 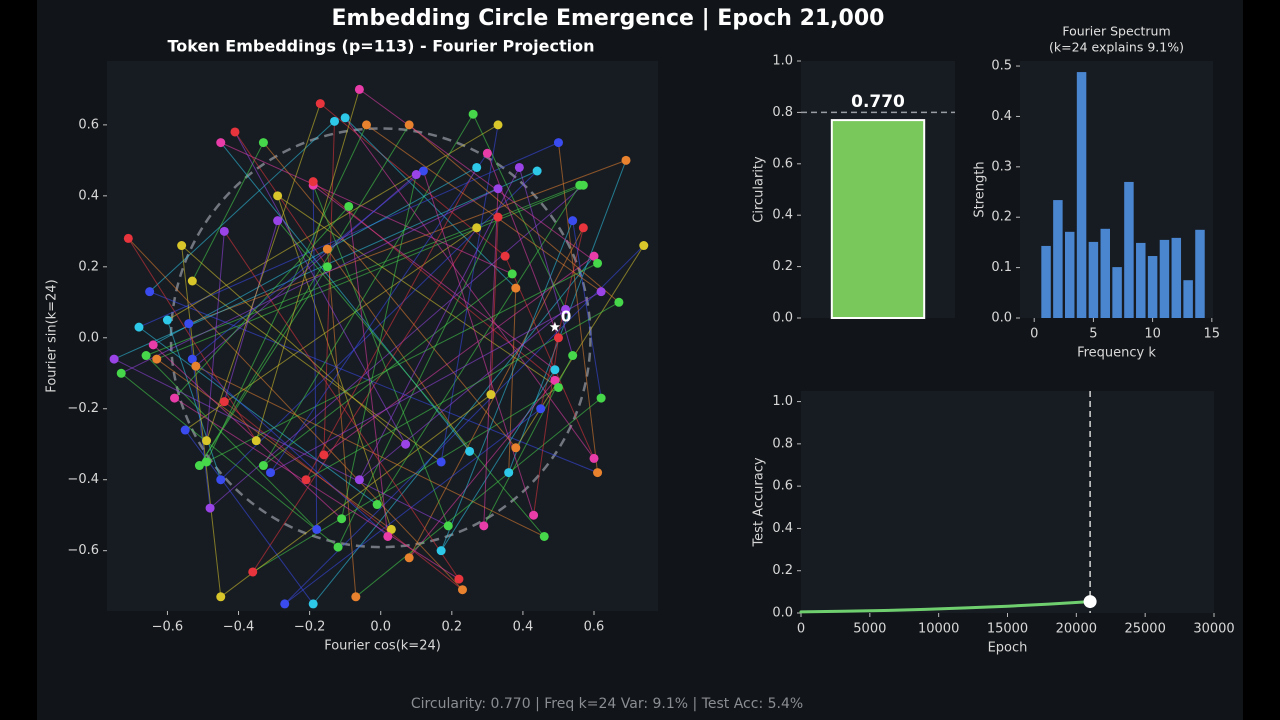 What do you see at coordinates (869, 629) in the screenshot?
I see `x-tick-label: 5000` at bounding box center [869, 629].